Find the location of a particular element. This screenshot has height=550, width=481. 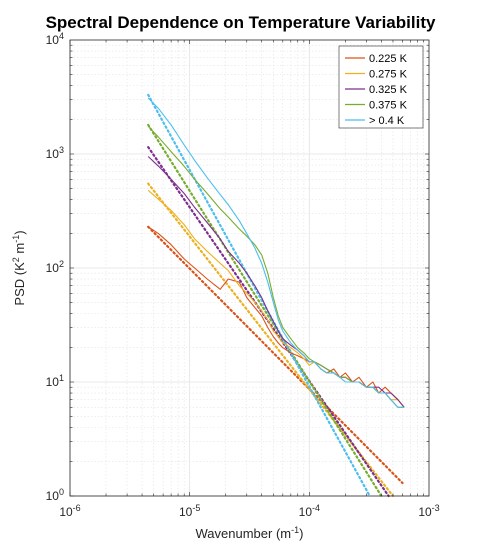

x-axis-label: Wavenumber (m-1) is located at coordinates (250, 533).